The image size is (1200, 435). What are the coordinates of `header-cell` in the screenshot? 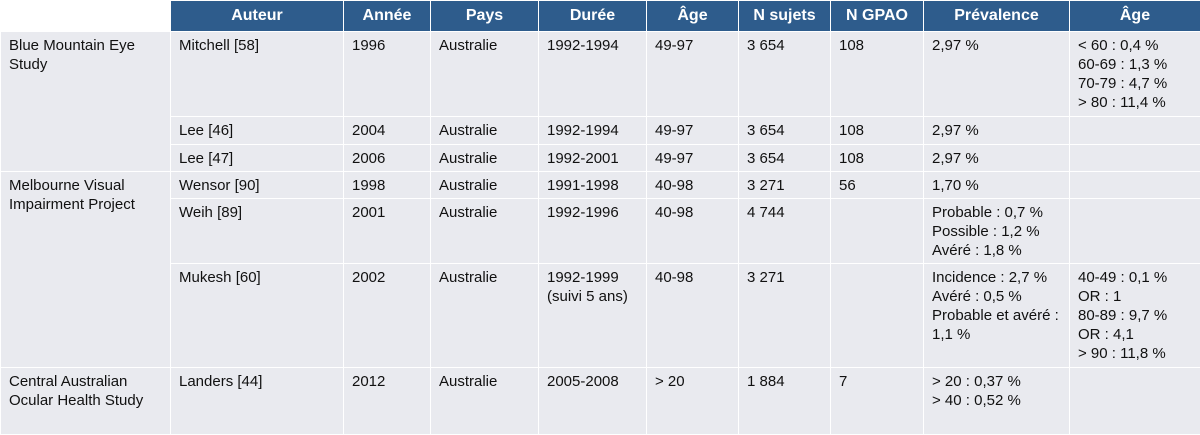 It's located at (86, 16).